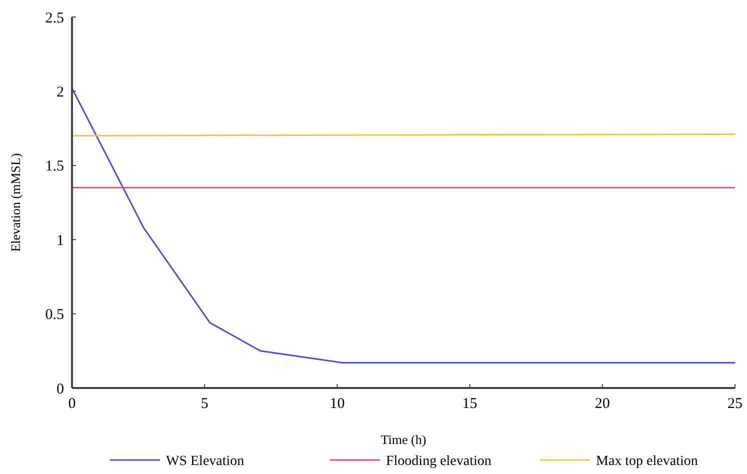 The width and height of the screenshot is (747, 474). Describe the element at coordinates (439, 461) in the screenshot. I see `legend-label: Flooding elevation` at that location.